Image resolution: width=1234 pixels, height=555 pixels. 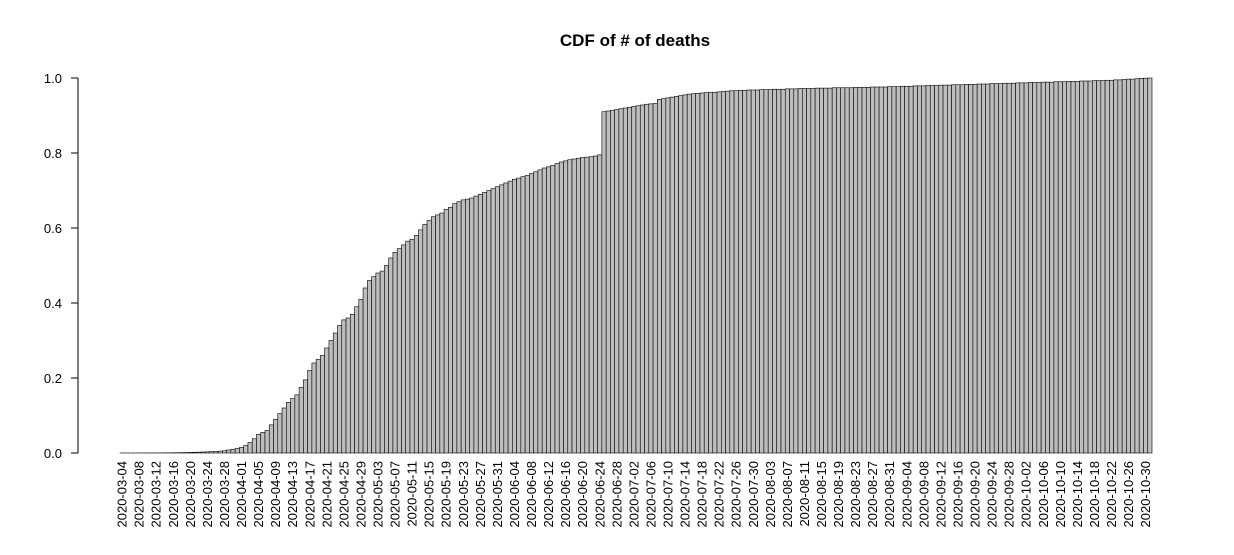 What do you see at coordinates (855, 494) in the screenshot?
I see `x-tick-label: 2020-08-23` at bounding box center [855, 494].